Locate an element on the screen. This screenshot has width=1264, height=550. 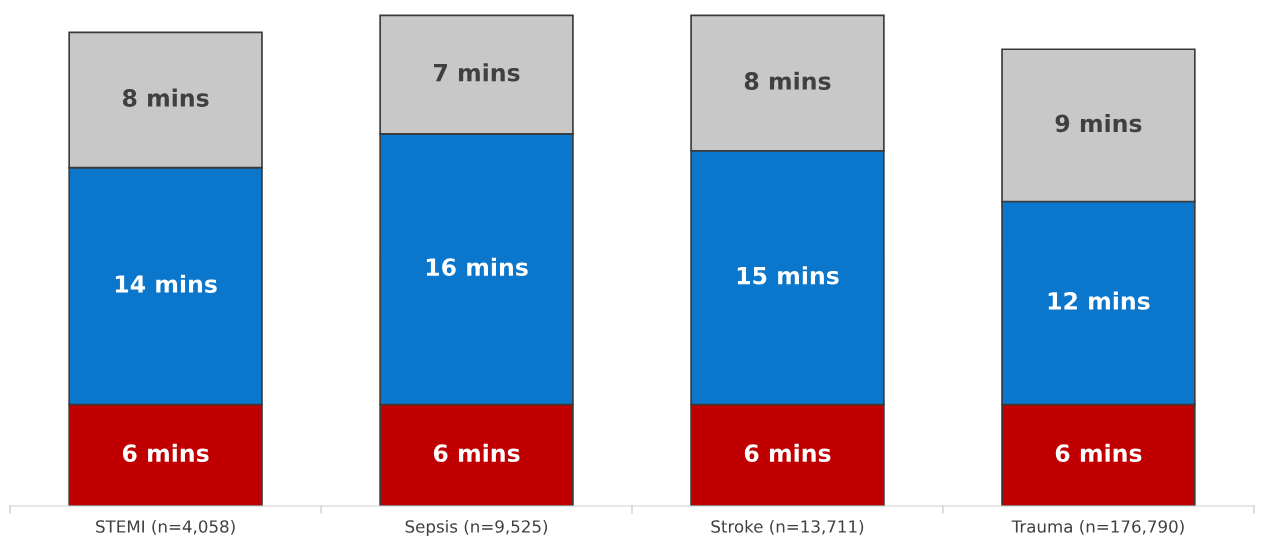
x-tick-label: Sepsis (n=9,525) is located at coordinates (476, 528).